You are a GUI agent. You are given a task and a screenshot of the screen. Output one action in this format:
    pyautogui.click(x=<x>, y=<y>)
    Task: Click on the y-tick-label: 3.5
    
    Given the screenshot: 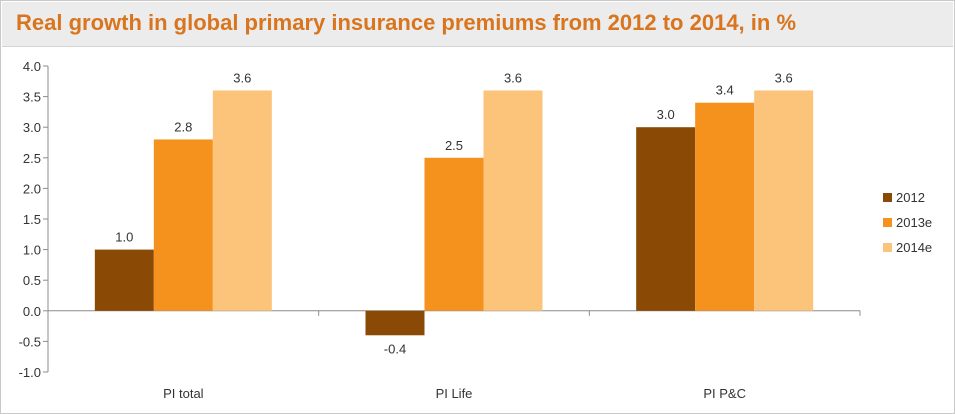 What is the action you would take?
    pyautogui.click(x=32, y=97)
    